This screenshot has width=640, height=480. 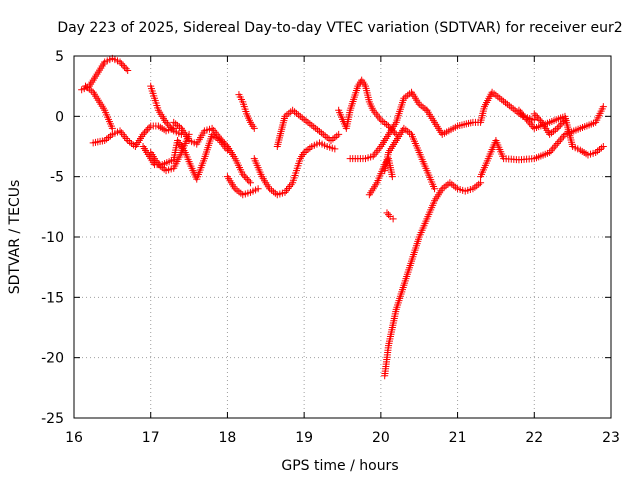 I want to click on series-track-O, so click(x=410, y=158).